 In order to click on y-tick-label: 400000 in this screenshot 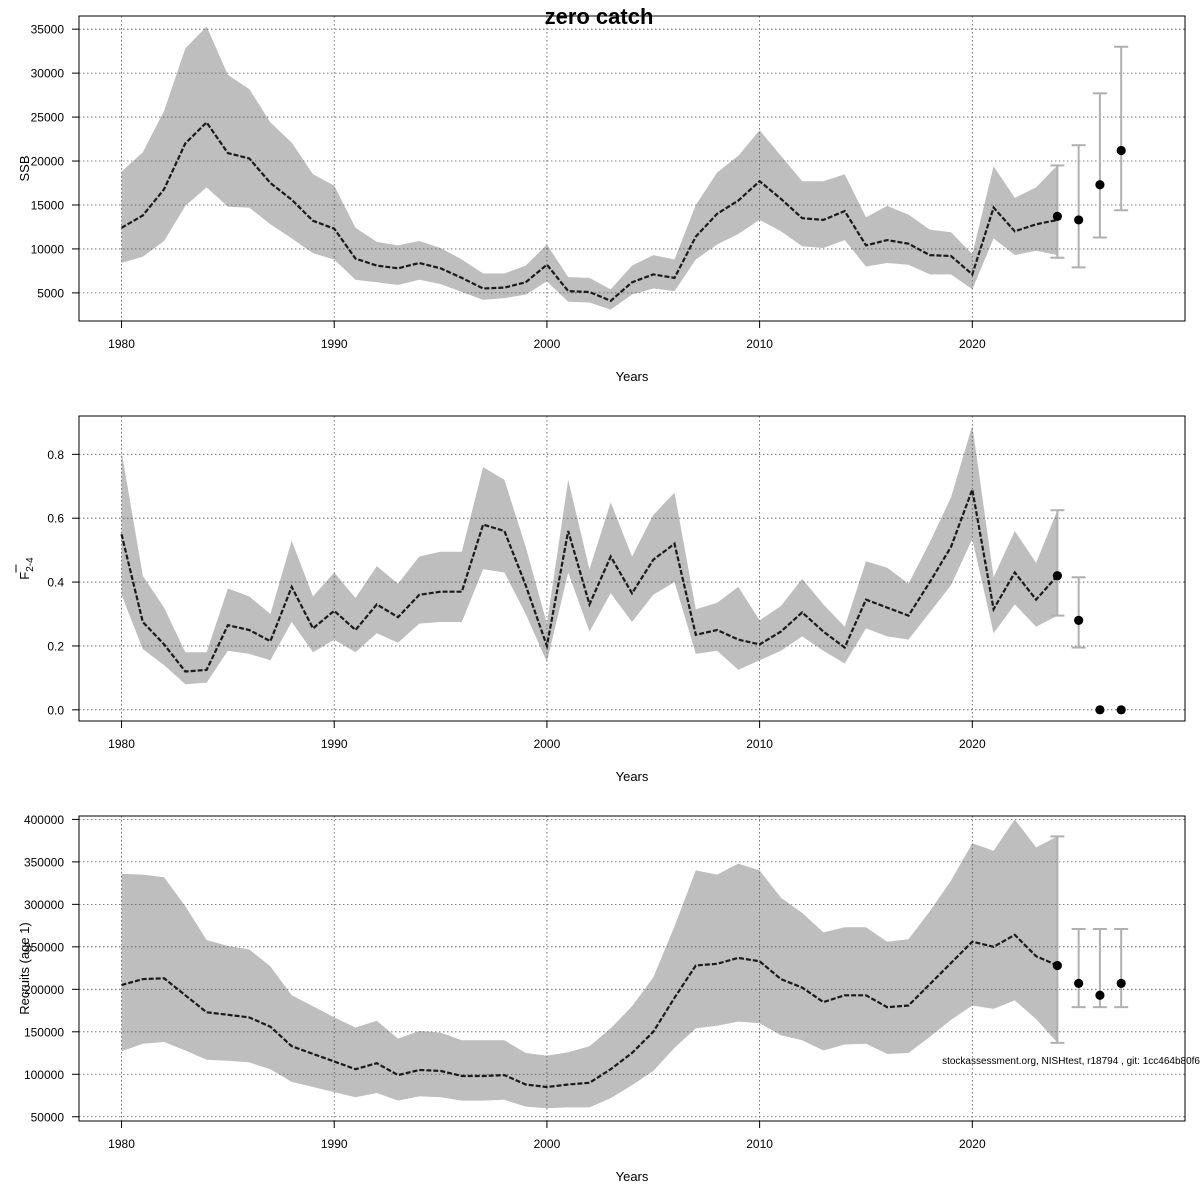, I will do `click(44, 820)`.